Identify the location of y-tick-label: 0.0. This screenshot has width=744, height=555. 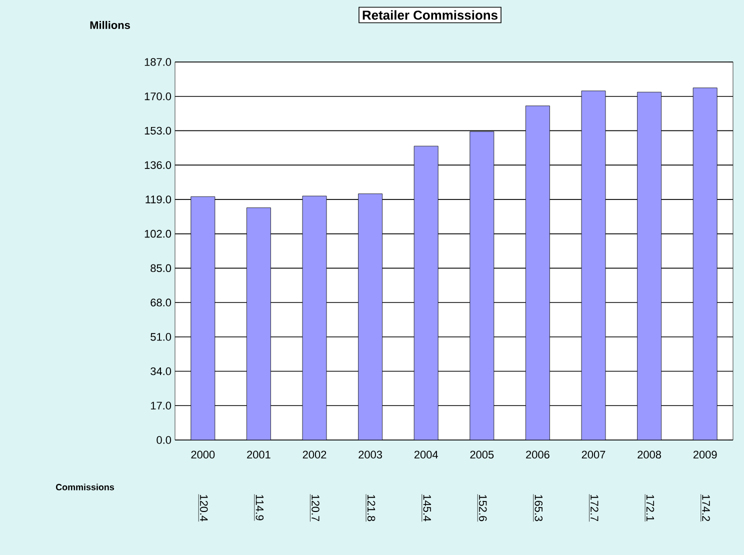
(164, 440).